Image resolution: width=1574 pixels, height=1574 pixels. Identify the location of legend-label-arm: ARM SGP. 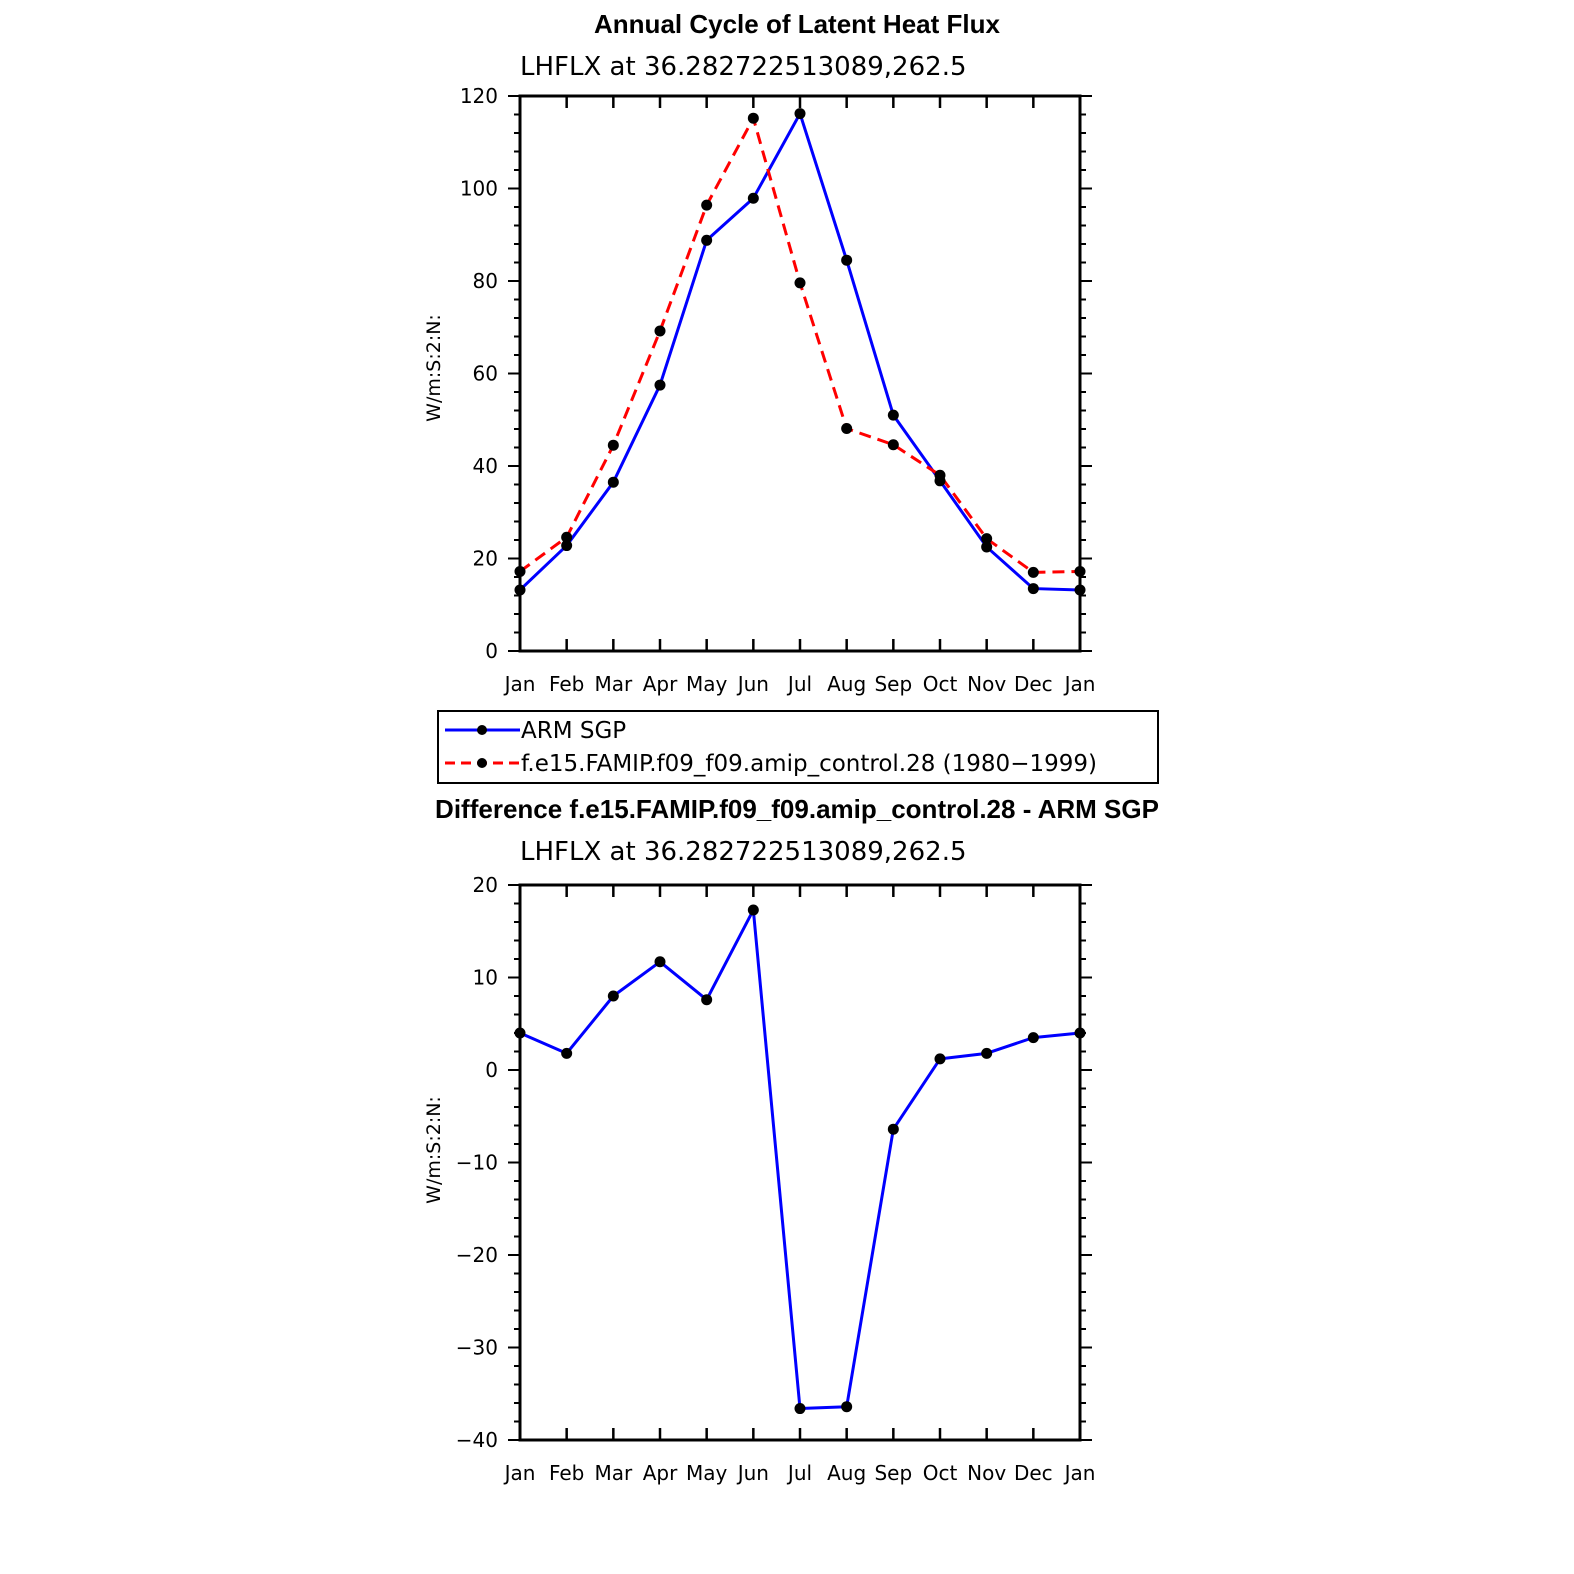
(573, 731).